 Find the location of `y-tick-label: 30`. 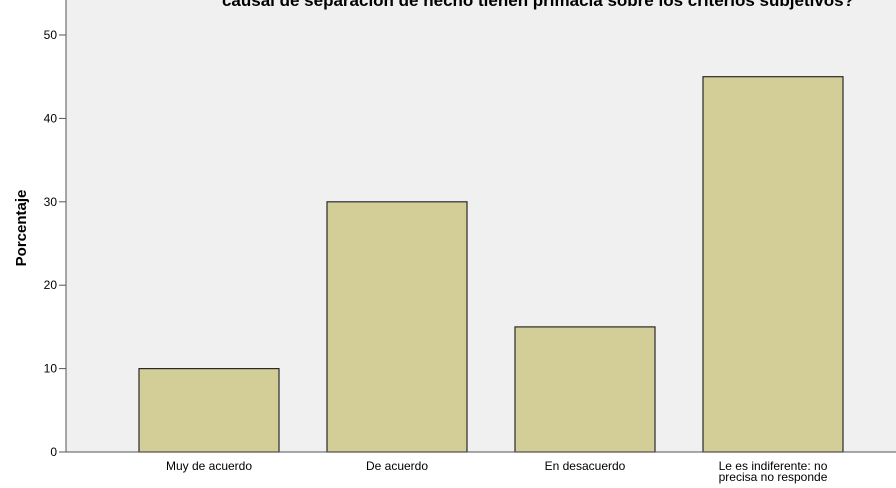

y-tick-label: 30 is located at coordinates (51, 202).